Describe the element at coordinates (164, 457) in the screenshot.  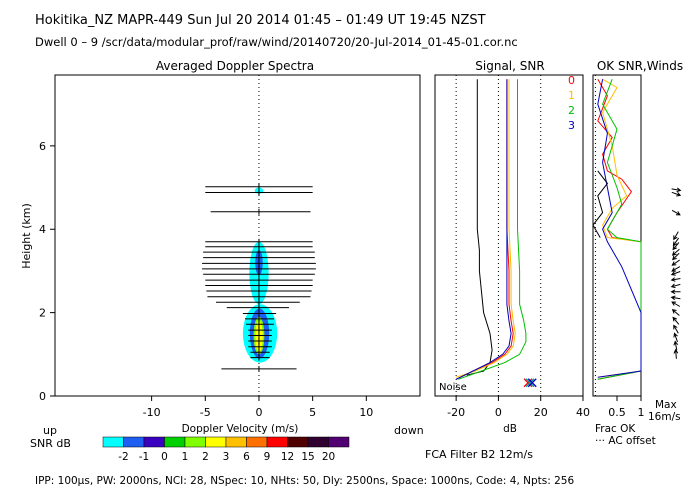
I see `colorbar-tick-label: 0` at that location.